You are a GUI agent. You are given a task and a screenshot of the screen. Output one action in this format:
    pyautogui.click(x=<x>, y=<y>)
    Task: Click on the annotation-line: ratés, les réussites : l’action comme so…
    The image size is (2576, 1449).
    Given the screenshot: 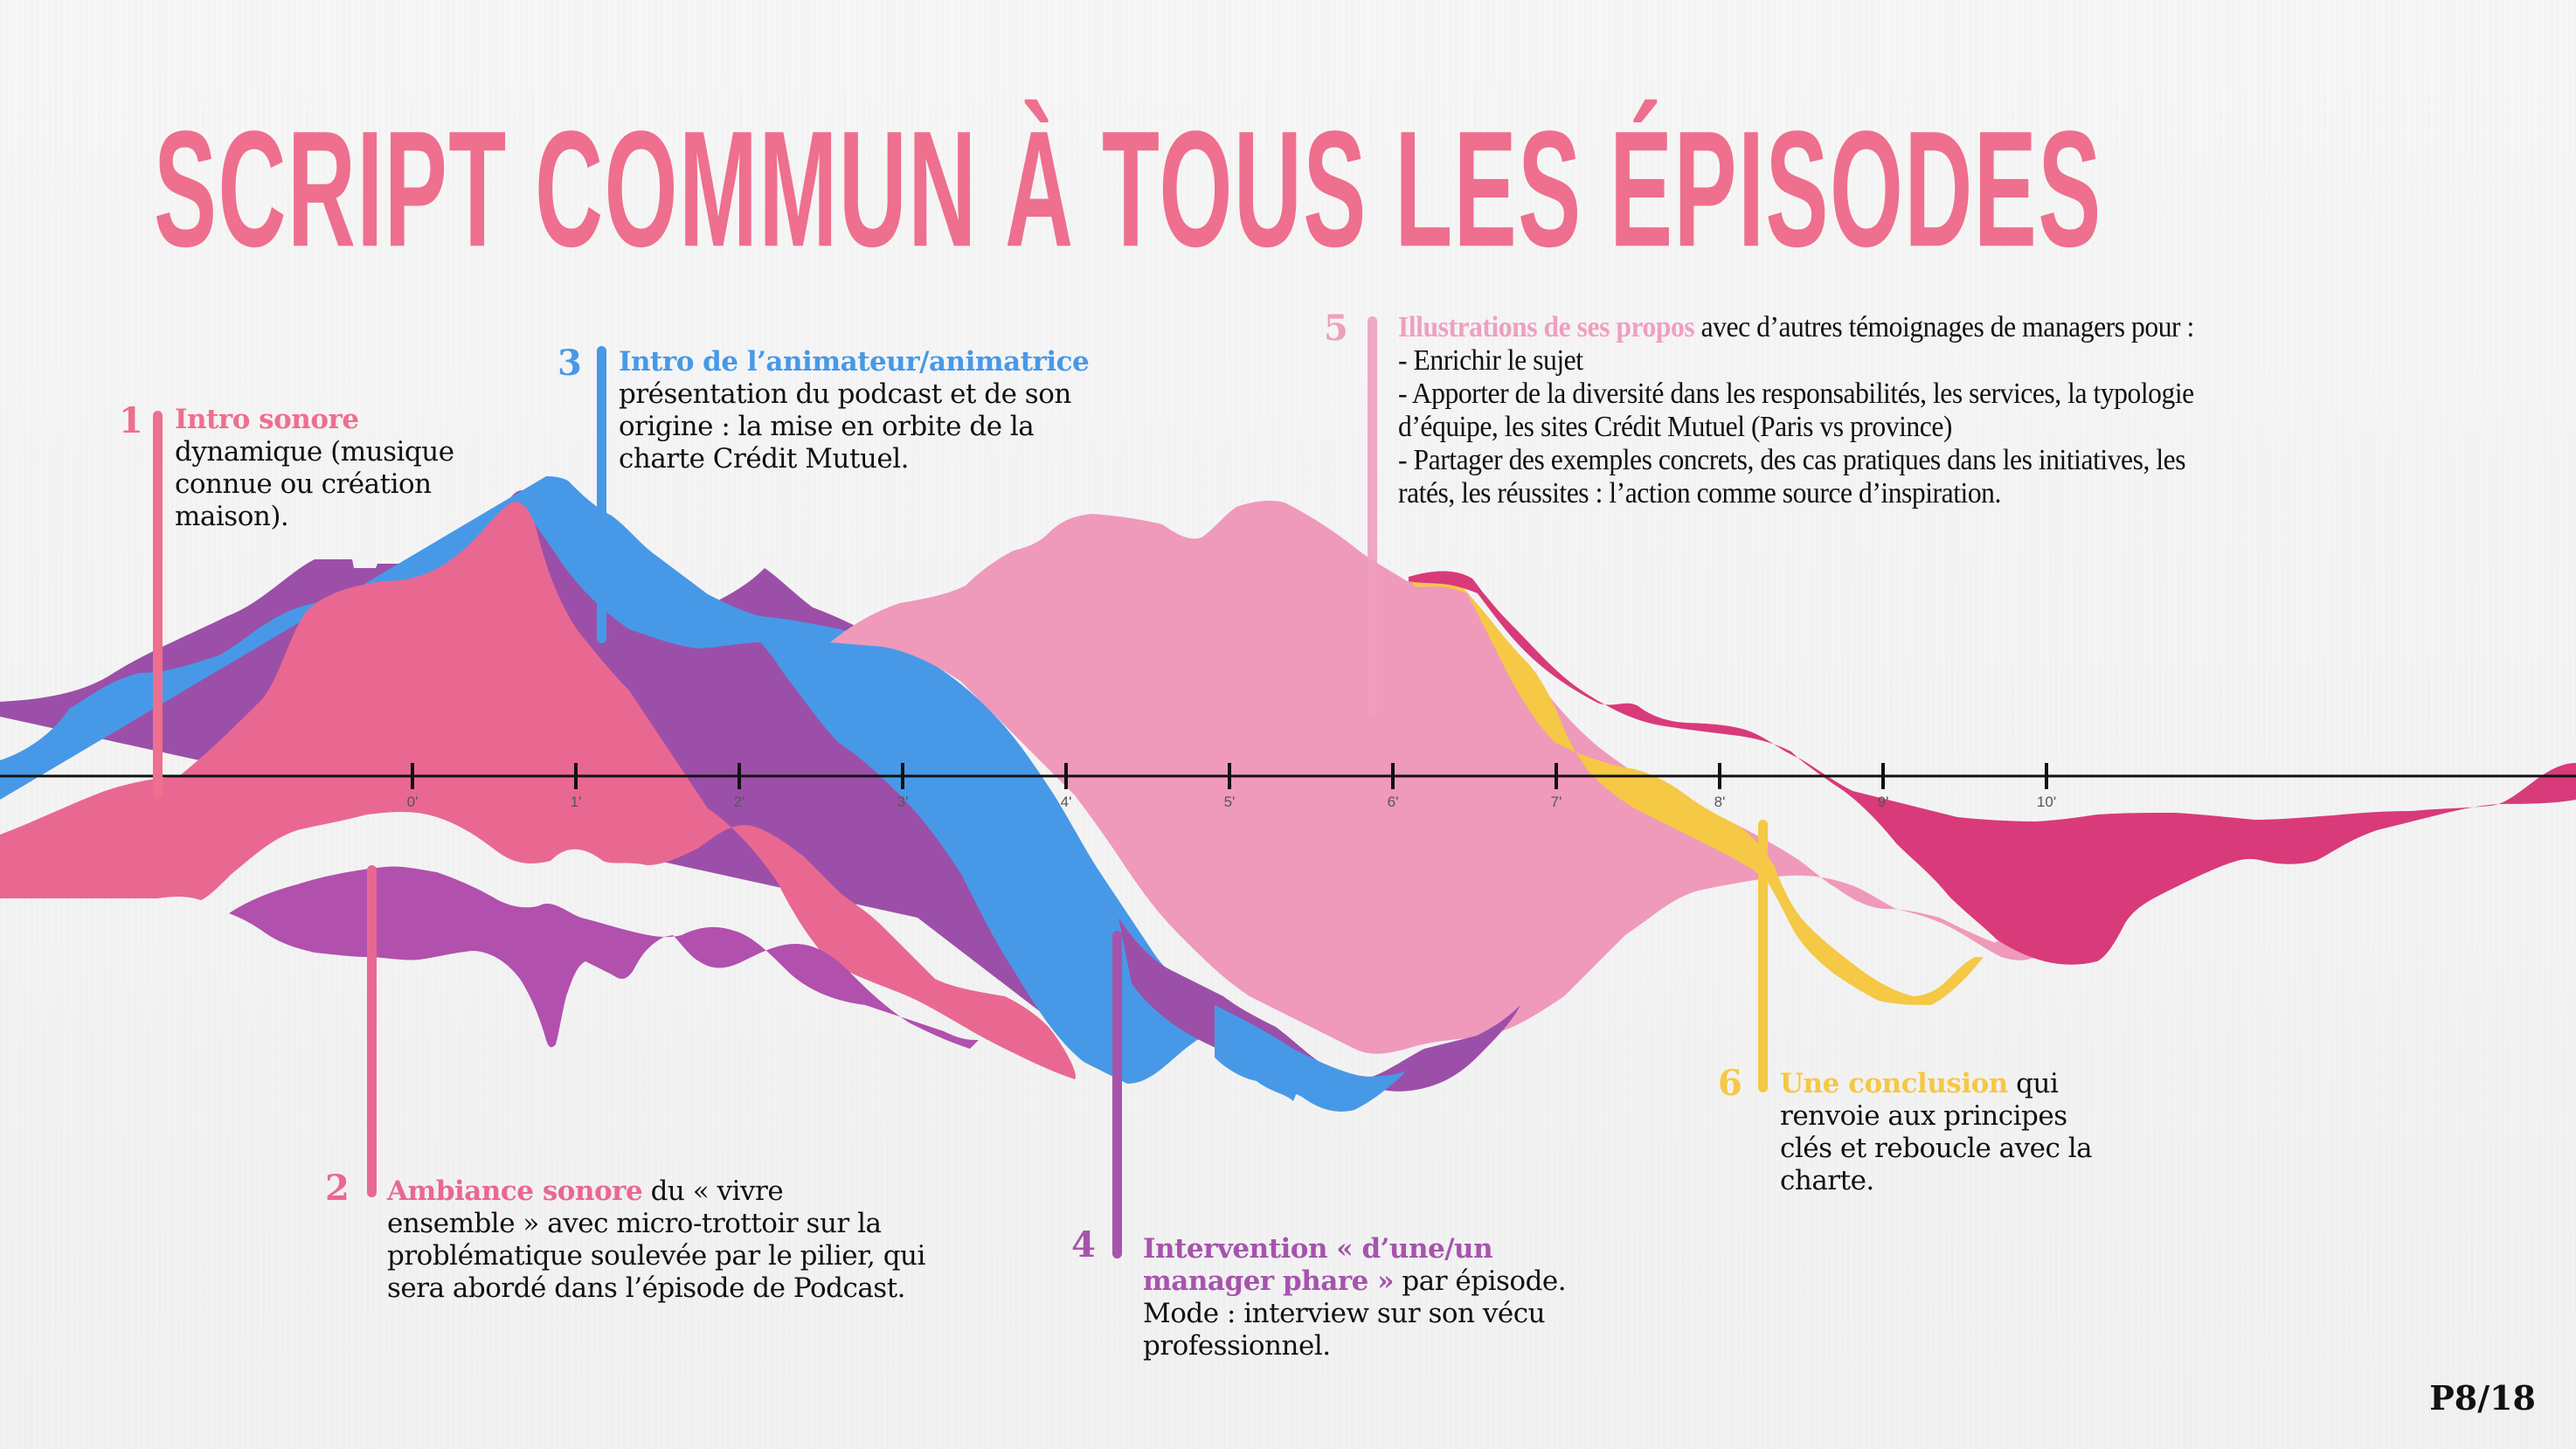 What is the action you would take?
    pyautogui.click(x=1699, y=493)
    